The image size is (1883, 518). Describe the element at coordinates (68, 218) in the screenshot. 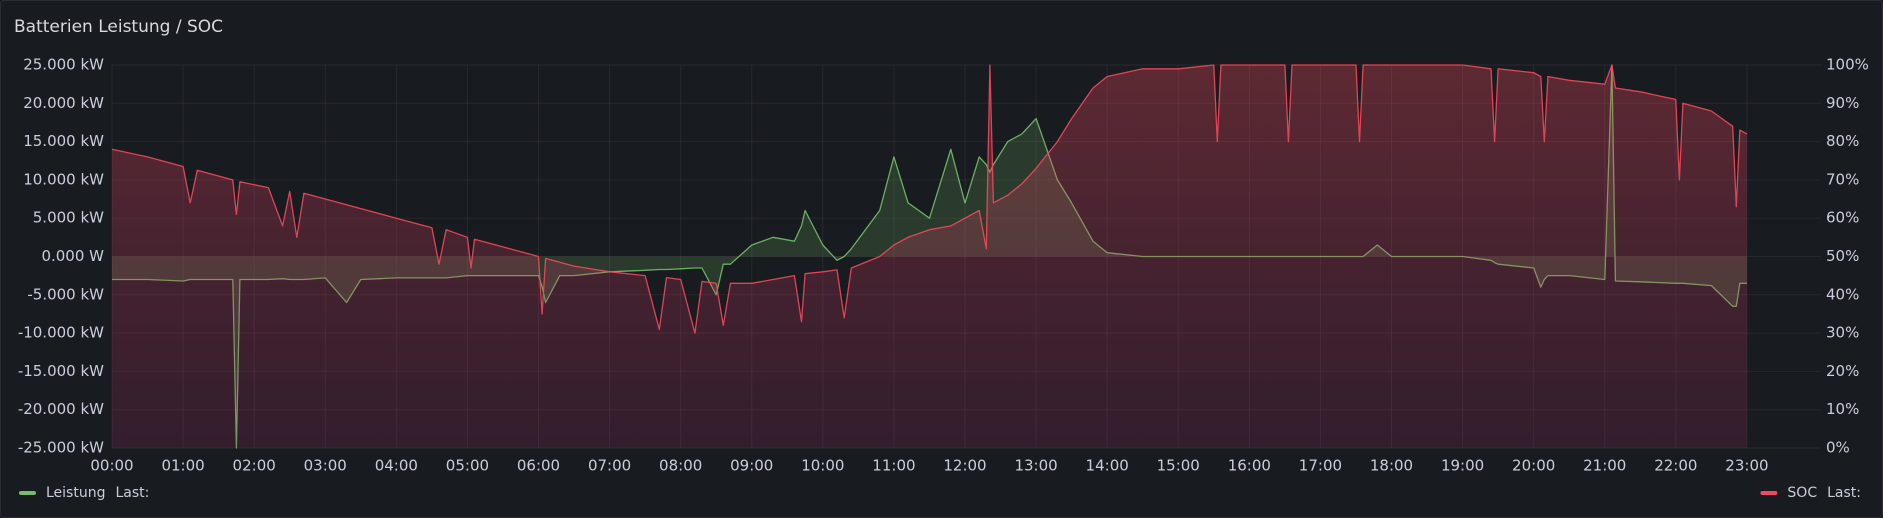

I see `y-tick-label: 5.000 kW` at that location.